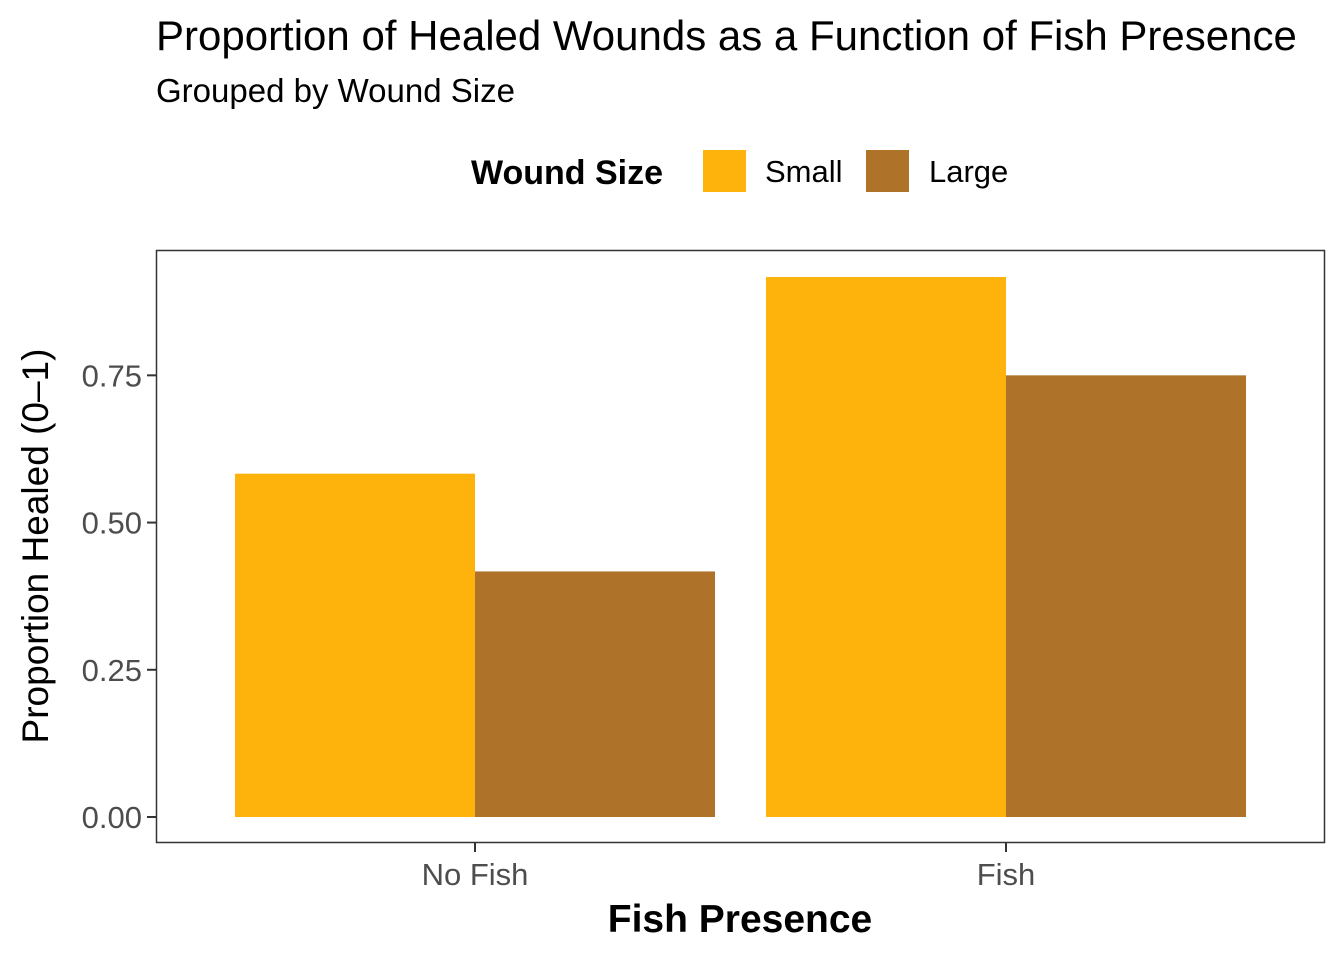 The height and width of the screenshot is (960, 1344). I want to click on legend-swatch-large, so click(887, 171).